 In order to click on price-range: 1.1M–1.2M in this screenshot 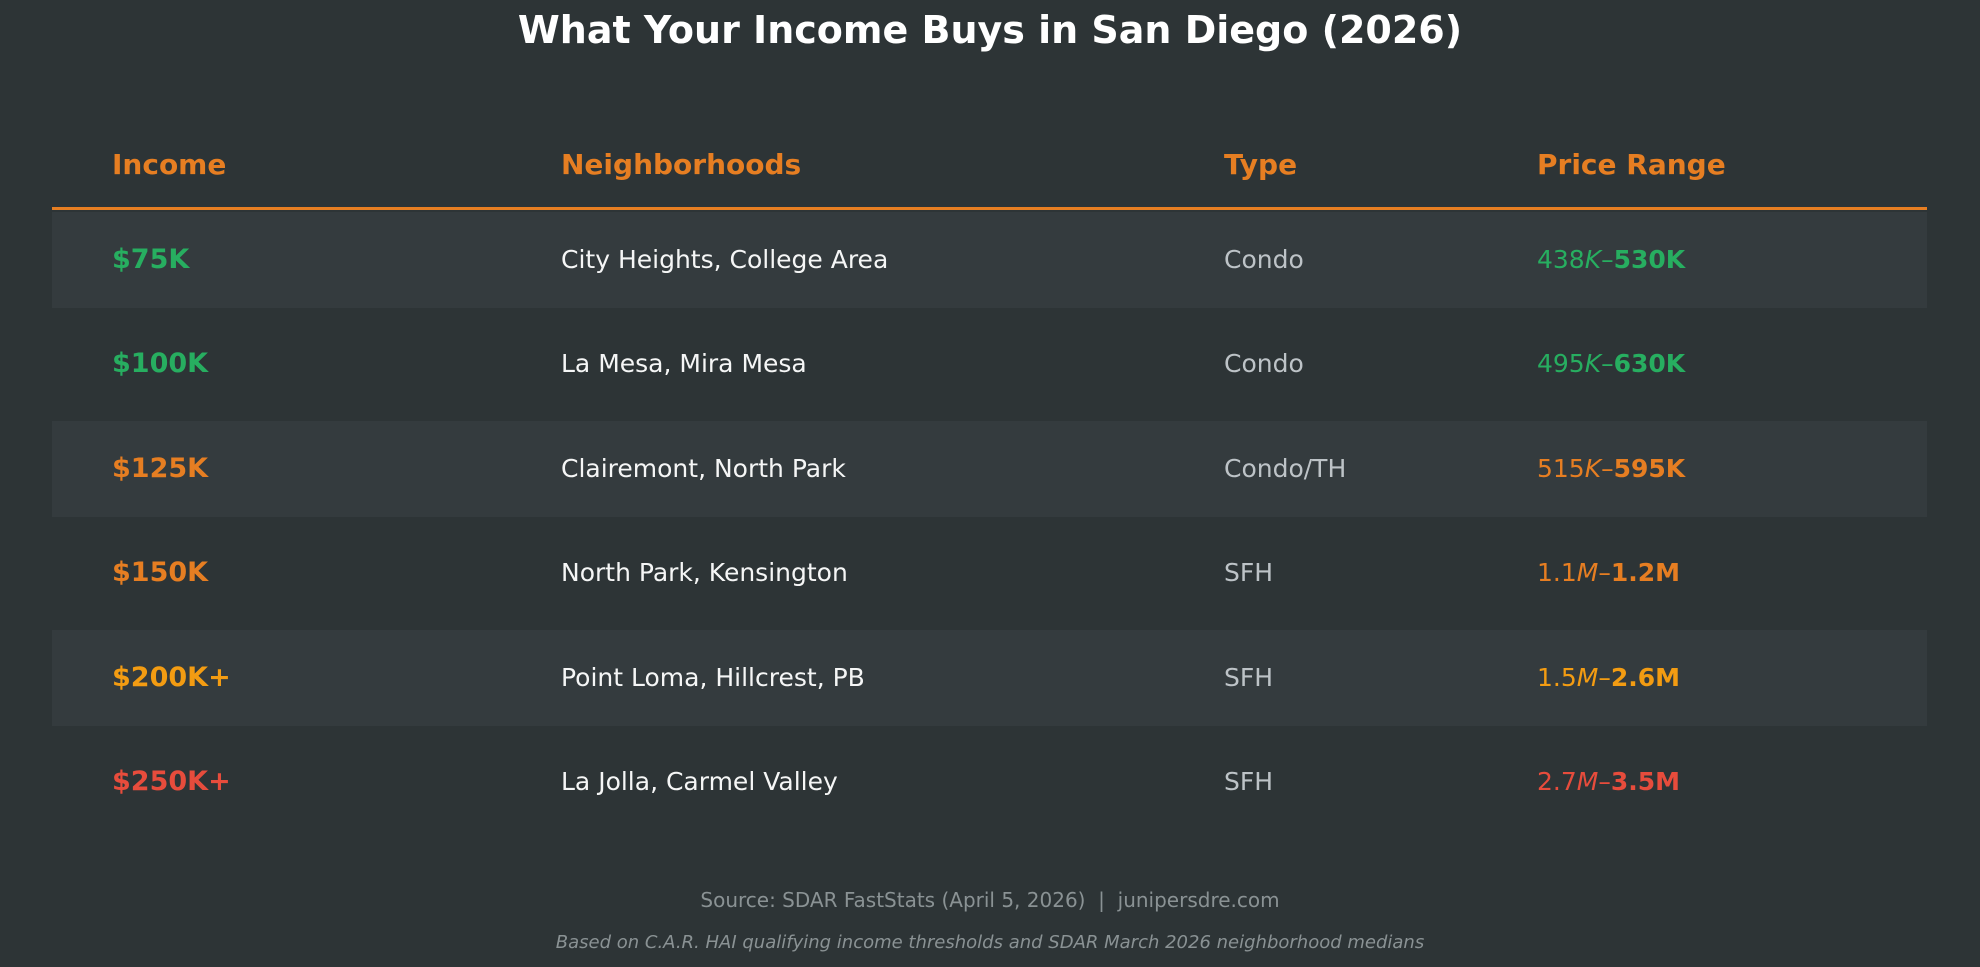, I will do `click(1608, 573)`.